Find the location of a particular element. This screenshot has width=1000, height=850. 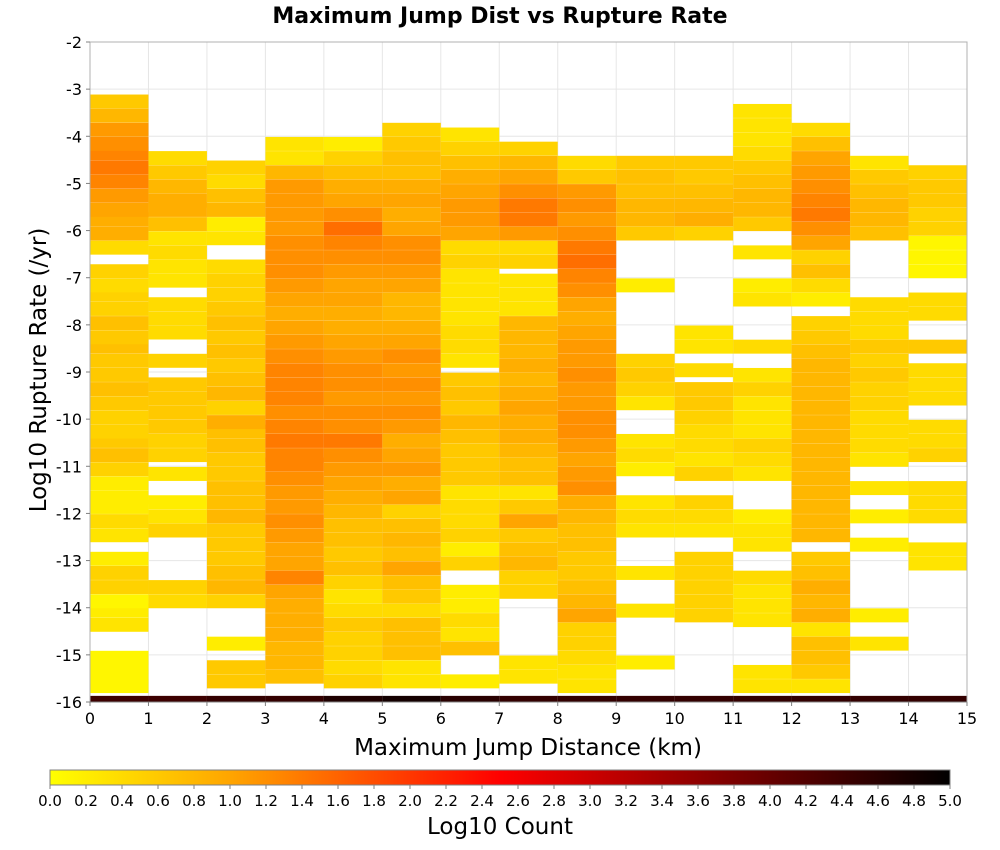

x-tick-label: 7 is located at coordinates (499, 718).